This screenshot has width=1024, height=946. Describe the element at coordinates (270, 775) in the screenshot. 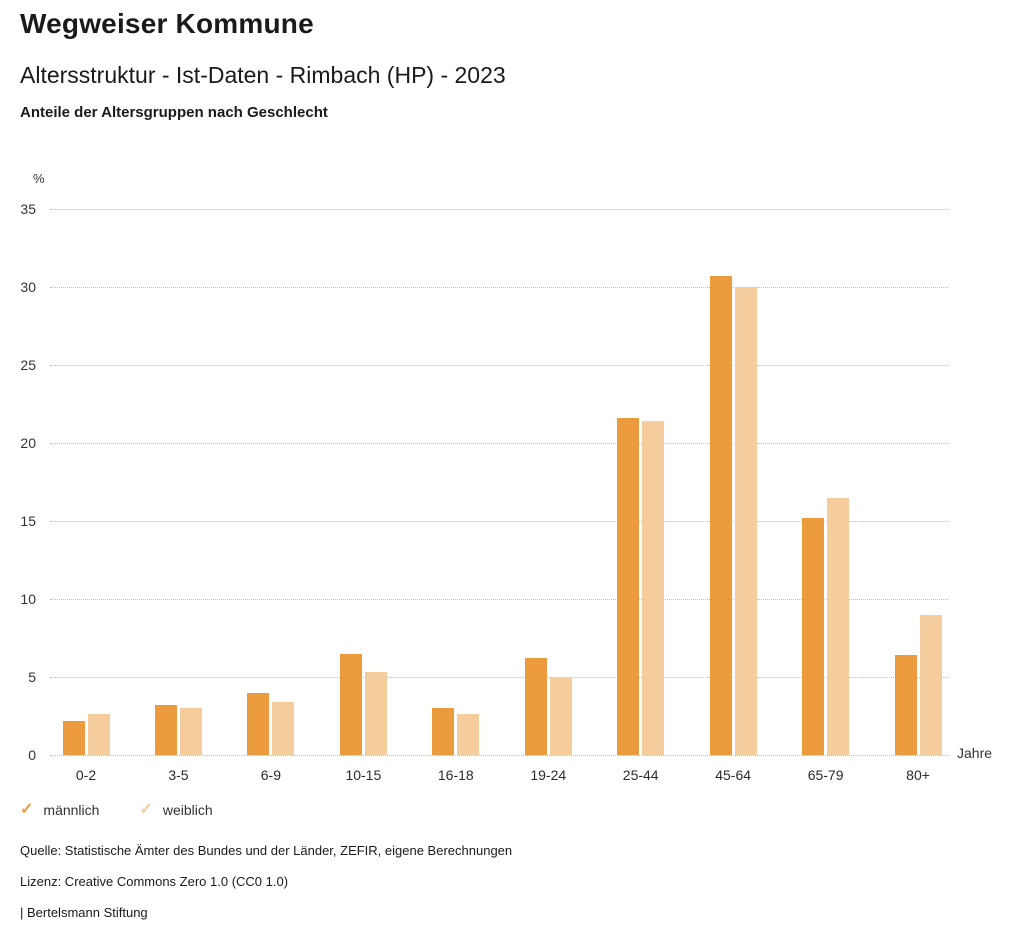

I see `x-axis-tick-label: 6-9` at that location.